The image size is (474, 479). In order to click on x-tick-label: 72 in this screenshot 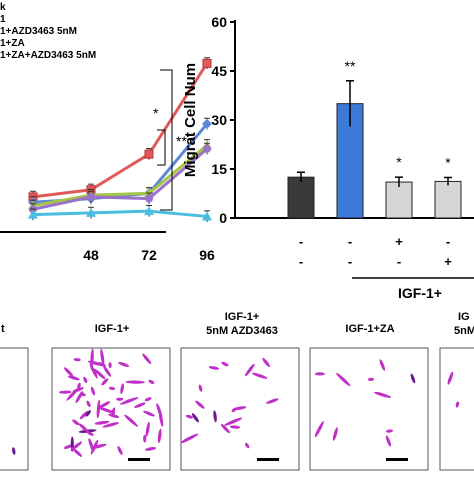, I will do `click(149, 255)`.